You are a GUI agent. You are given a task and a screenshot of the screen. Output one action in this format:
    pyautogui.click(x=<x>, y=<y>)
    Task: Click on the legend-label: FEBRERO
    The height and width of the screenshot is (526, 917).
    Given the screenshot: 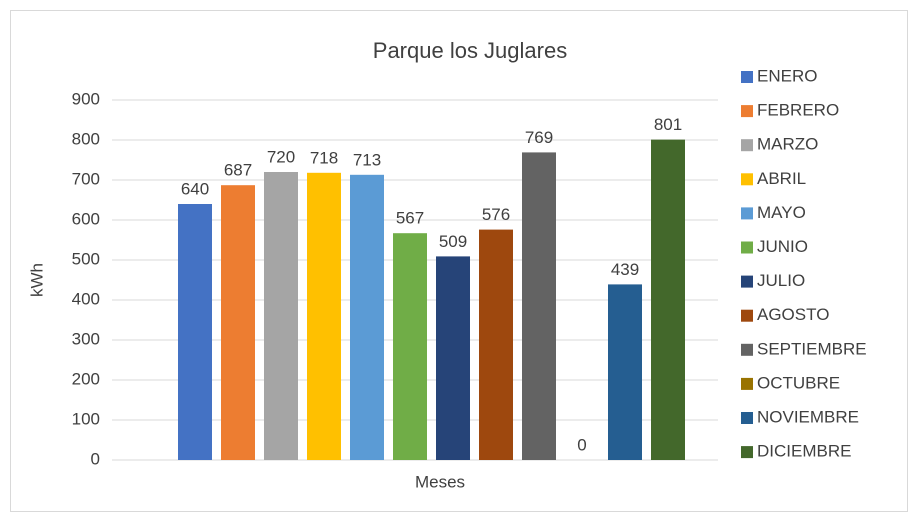 What is the action you would take?
    pyautogui.click(x=798, y=110)
    